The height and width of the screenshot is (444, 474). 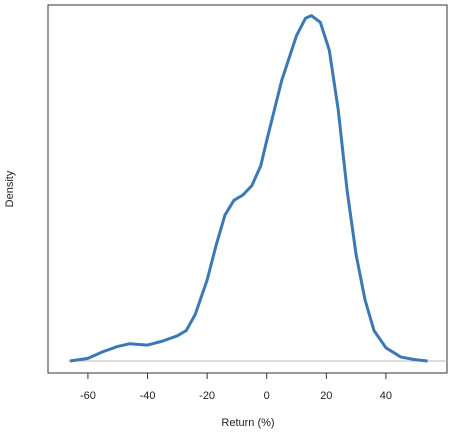 I want to click on x-tick-label: 0, so click(x=267, y=396).